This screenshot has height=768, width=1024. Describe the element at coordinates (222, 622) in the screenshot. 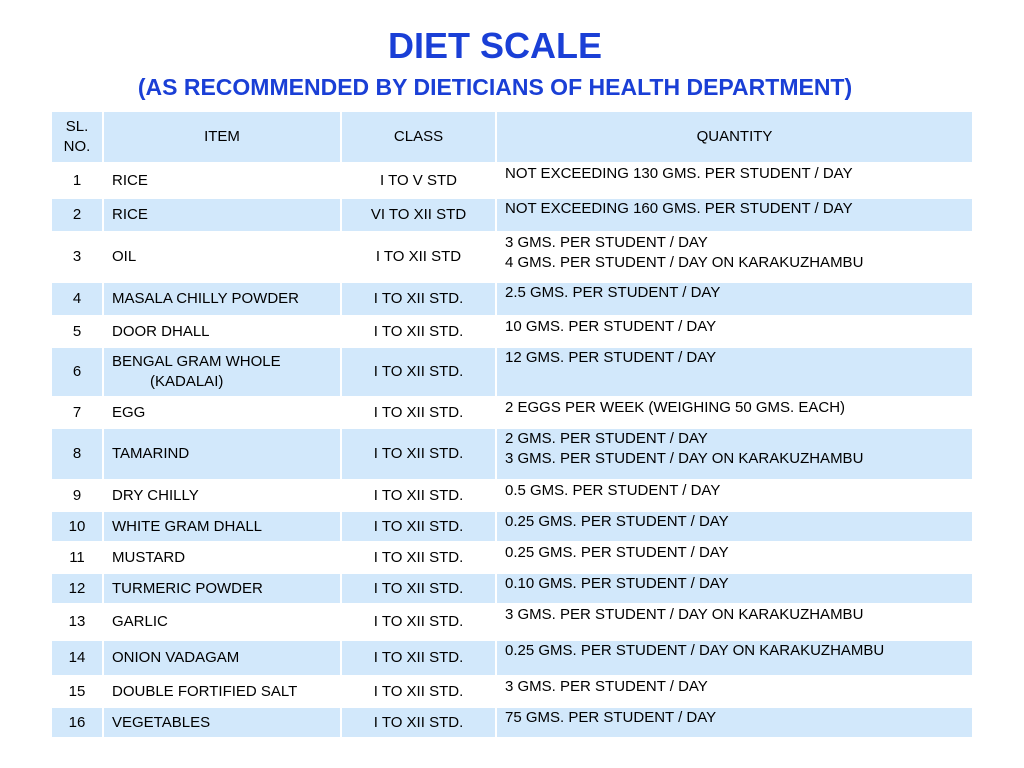

I see `cell-item: GARLIC` at that location.